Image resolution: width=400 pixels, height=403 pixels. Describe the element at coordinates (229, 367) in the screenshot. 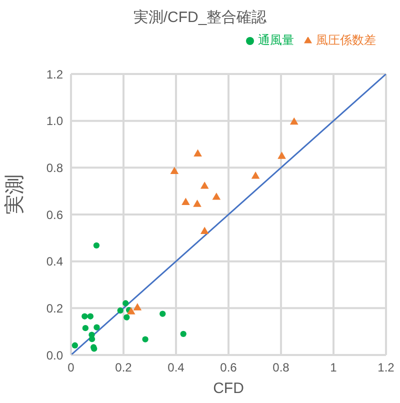

I see `x-tick-label: 0.6` at that location.